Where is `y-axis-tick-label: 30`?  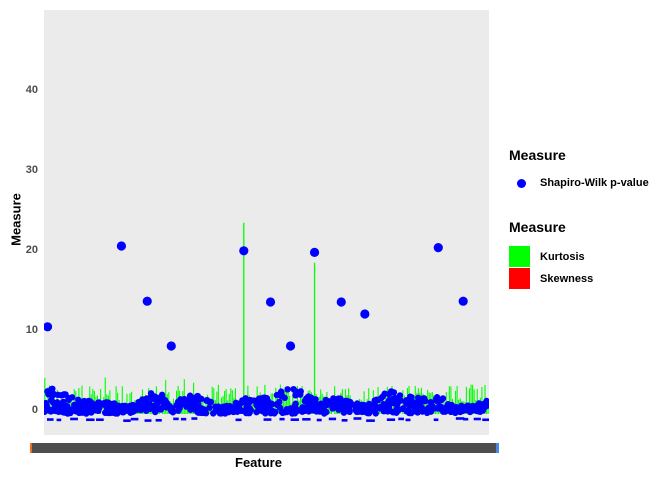 y-axis-tick-label: 30 is located at coordinates (31, 170).